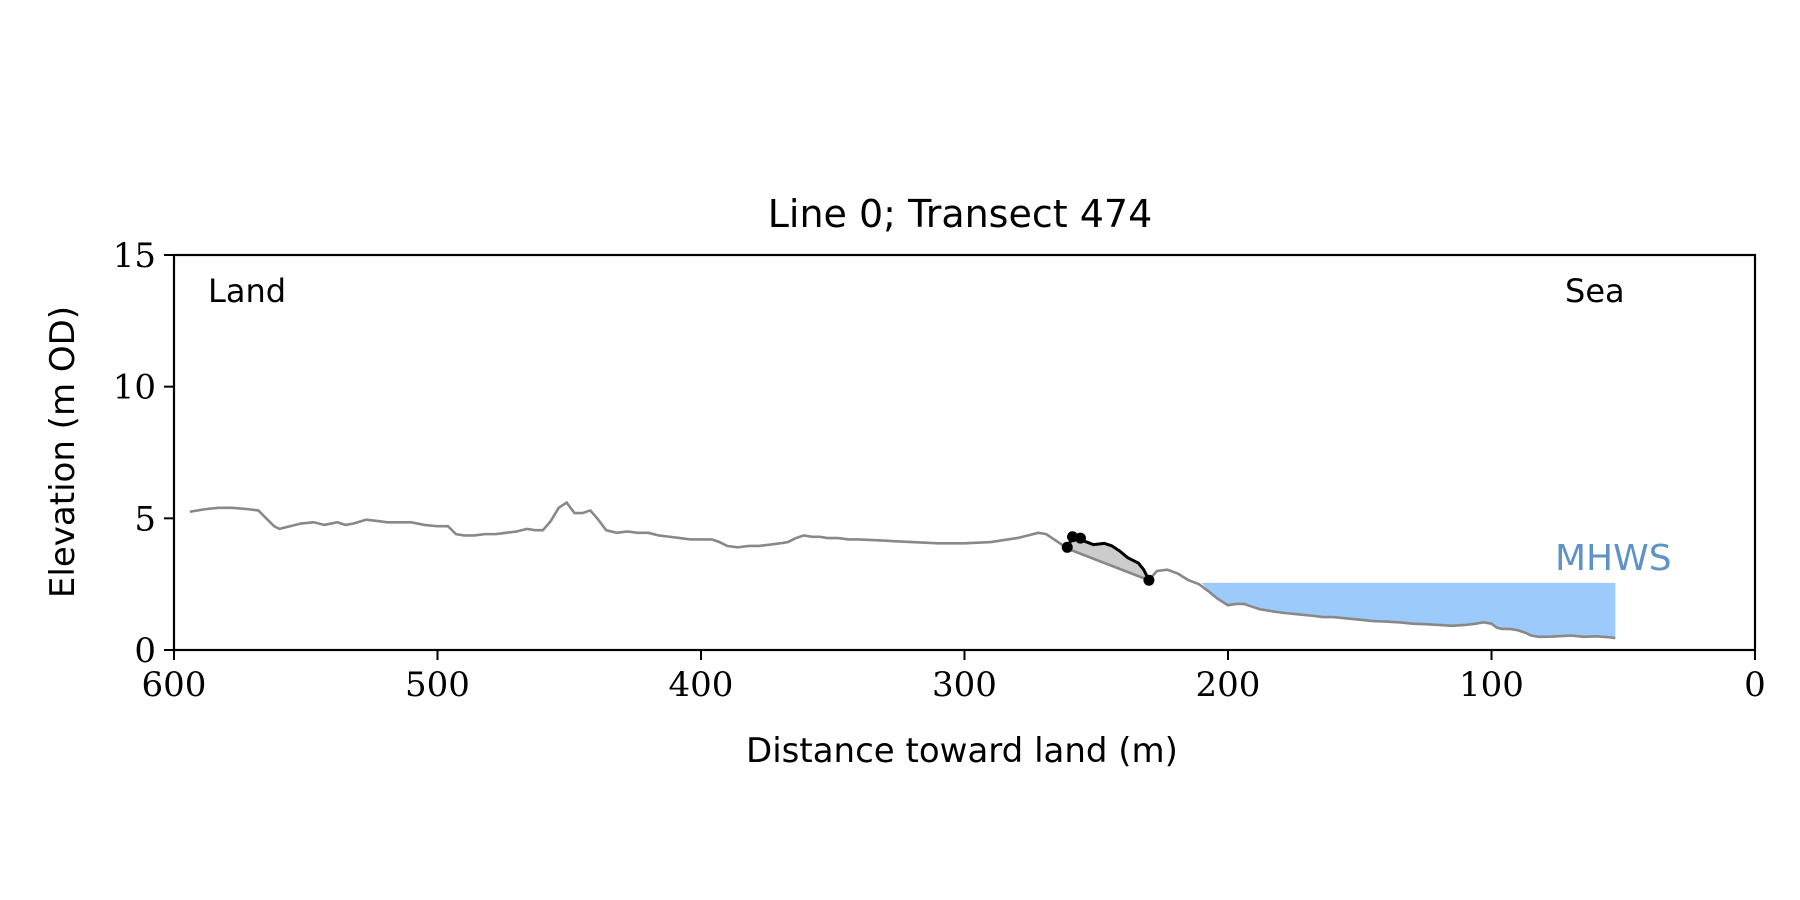  Describe the element at coordinates (1408, 610) in the screenshot. I see `water-fill` at that location.